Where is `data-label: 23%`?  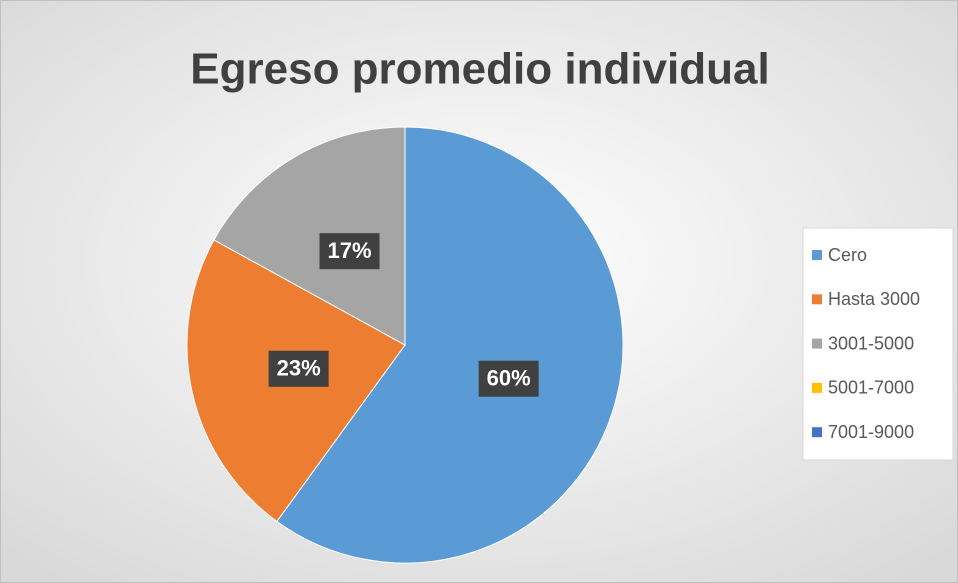
data-label: 23% is located at coordinates (299, 368).